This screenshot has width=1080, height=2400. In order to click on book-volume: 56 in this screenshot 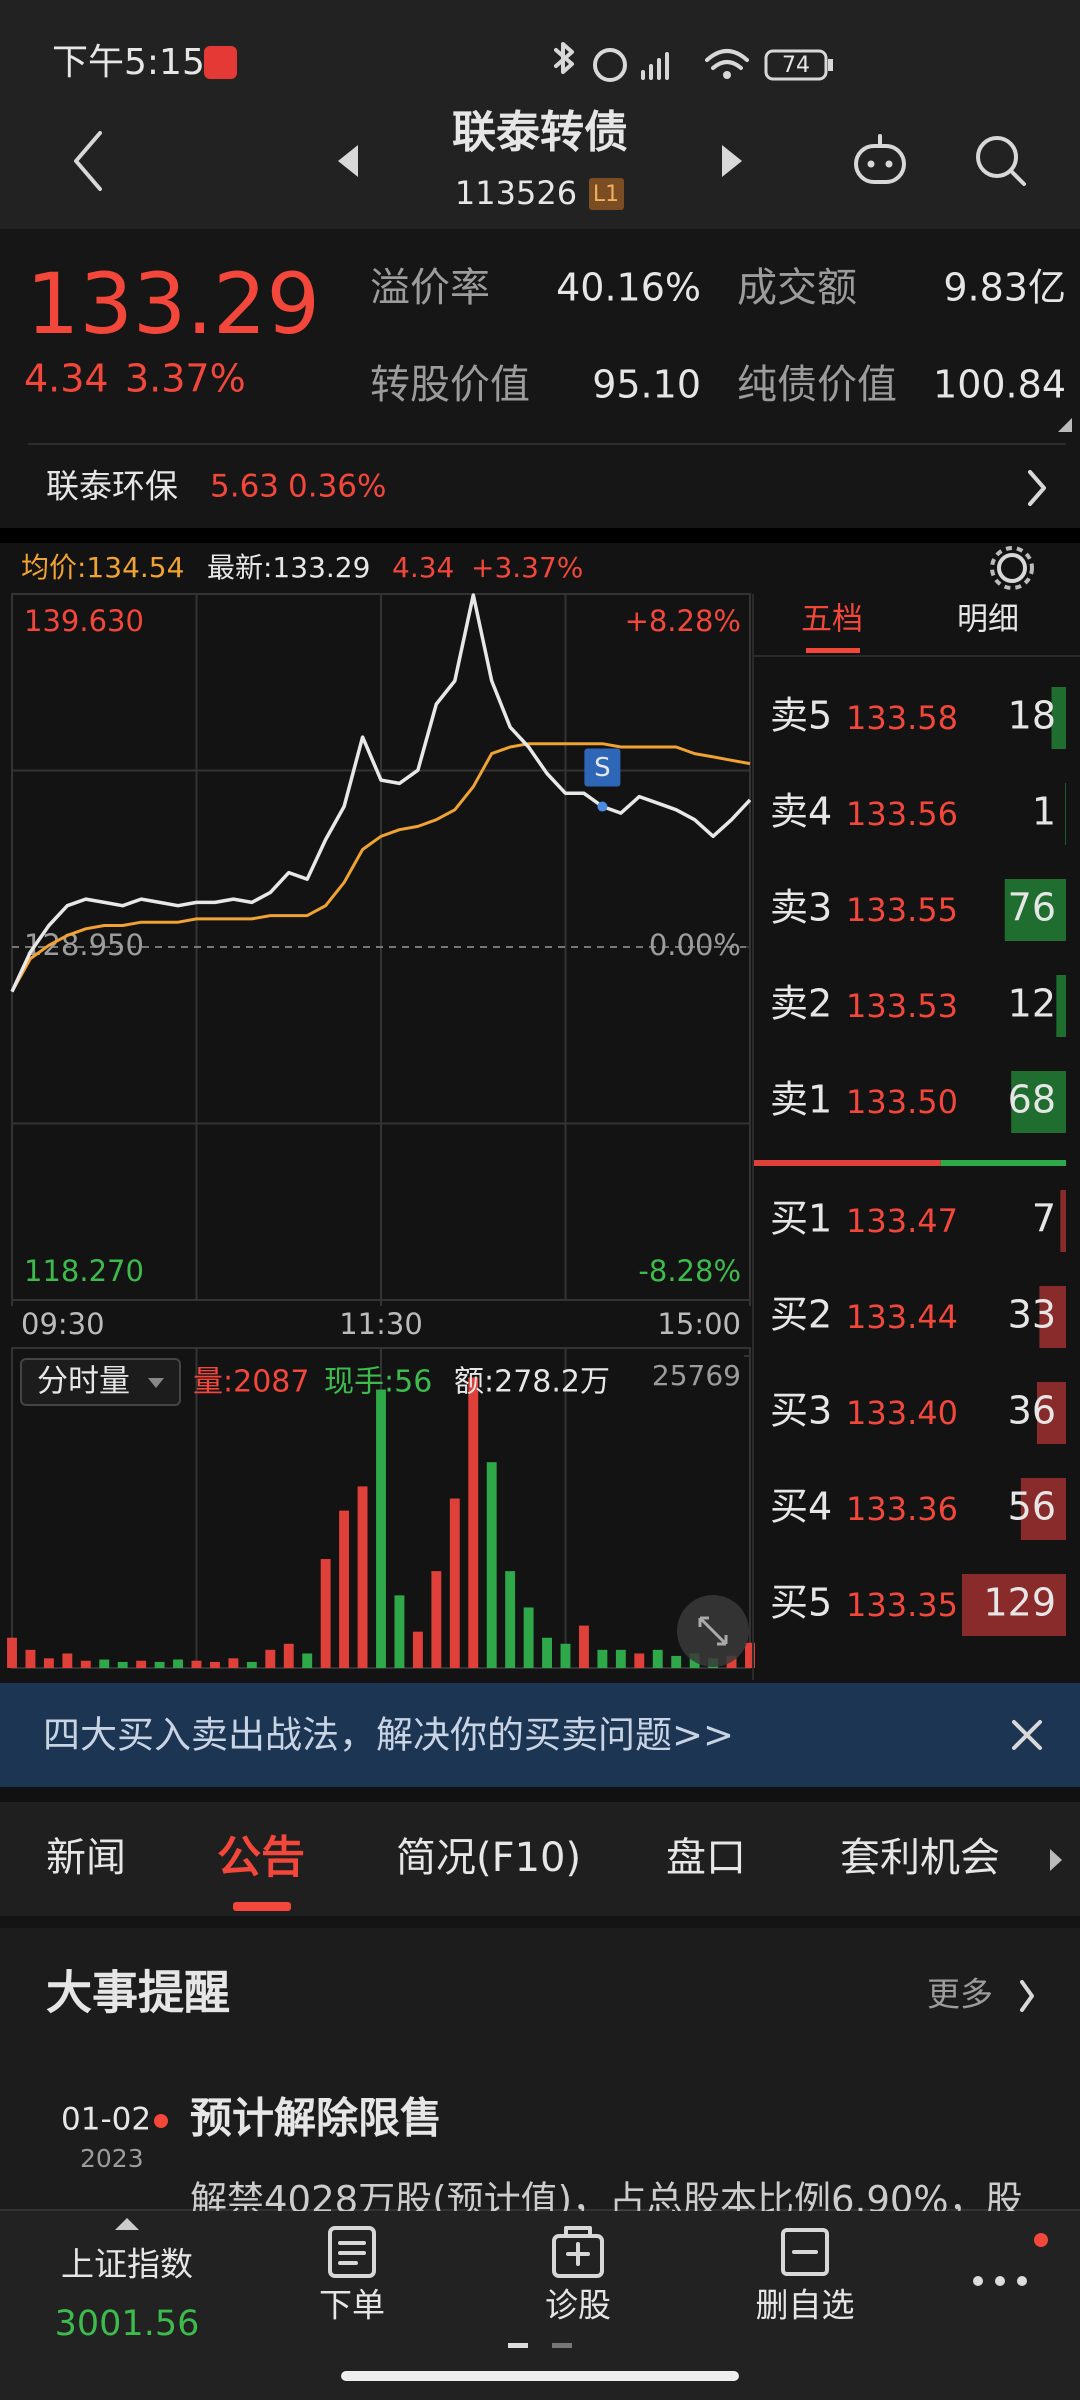, I will do `click(1032, 1507)`.